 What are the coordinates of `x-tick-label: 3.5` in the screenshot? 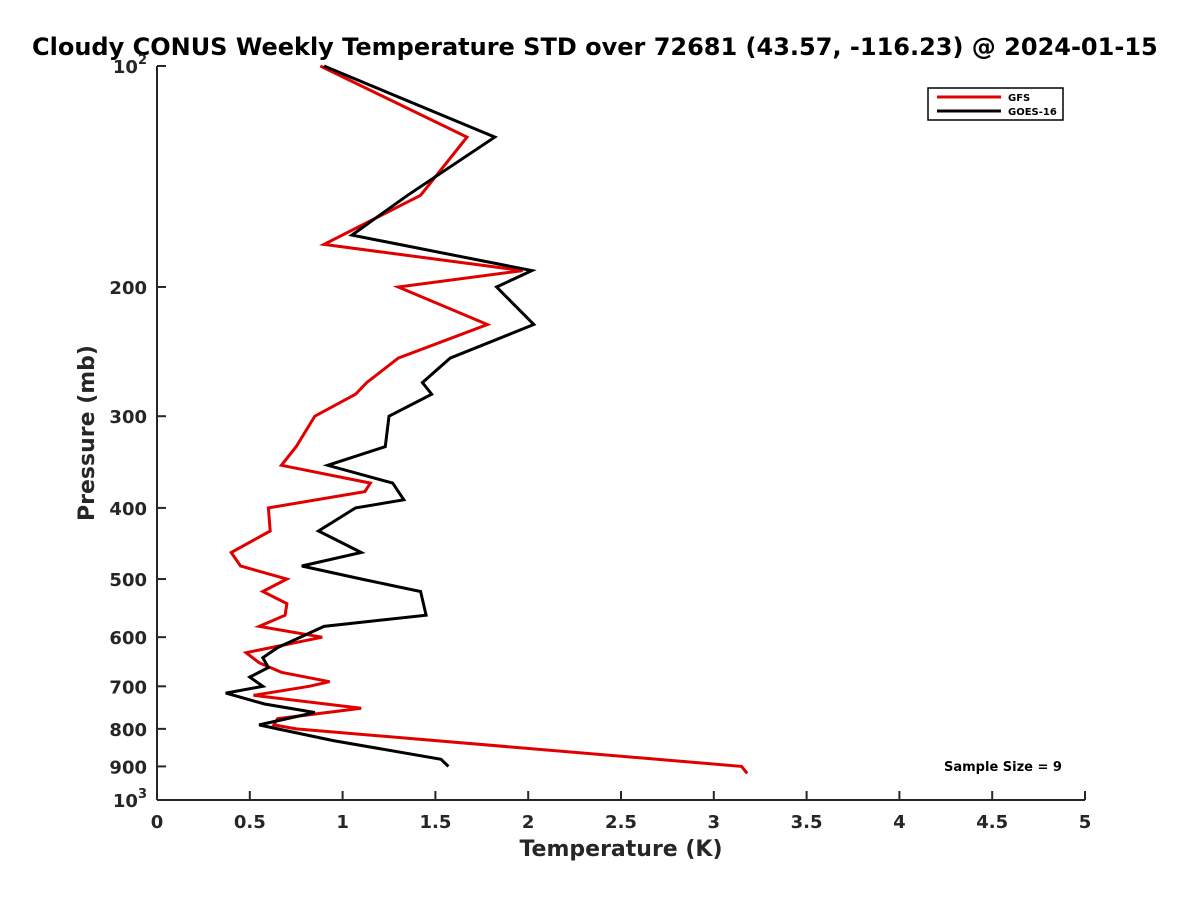 It's located at (807, 822).